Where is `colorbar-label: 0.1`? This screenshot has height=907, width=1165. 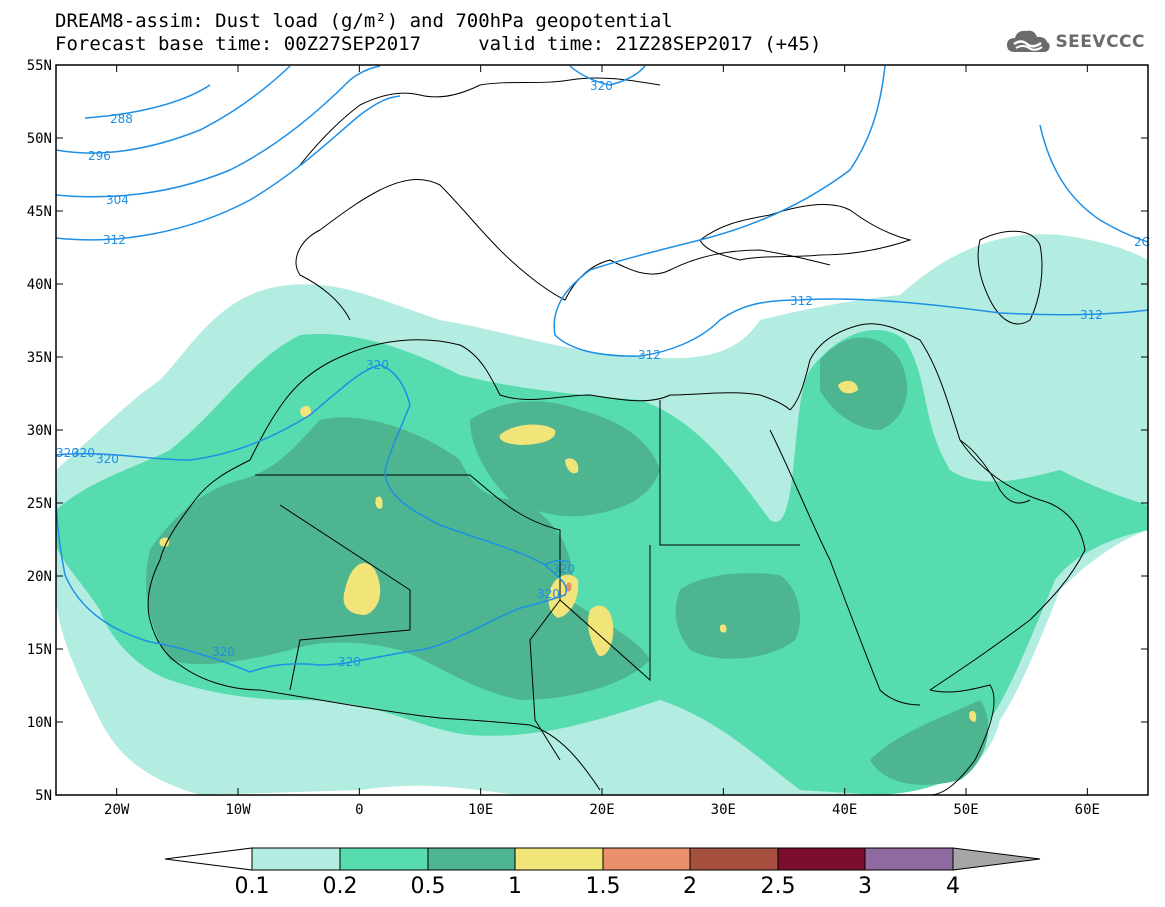 colorbar-label: 0.1 is located at coordinates (252, 886).